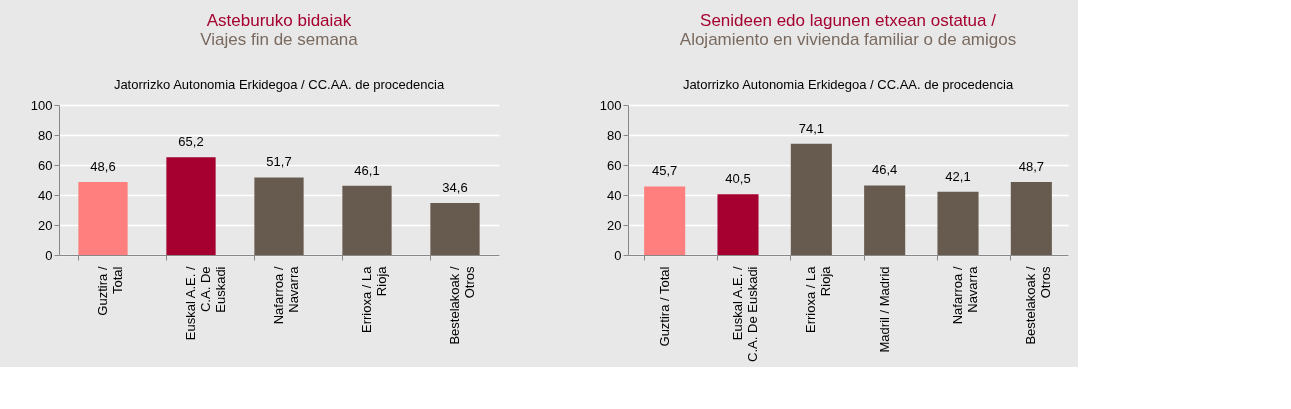  What do you see at coordinates (455, 188) in the screenshot?
I see `data-label: 34,6` at bounding box center [455, 188].